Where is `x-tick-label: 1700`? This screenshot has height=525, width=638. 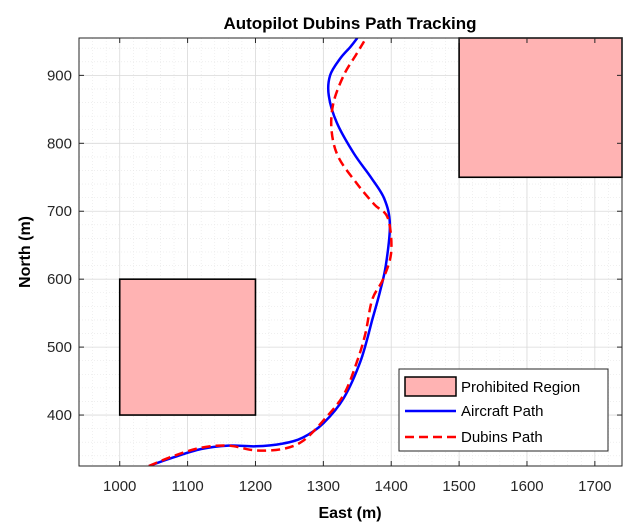
x-tick-label: 1700 is located at coordinates (594, 486).